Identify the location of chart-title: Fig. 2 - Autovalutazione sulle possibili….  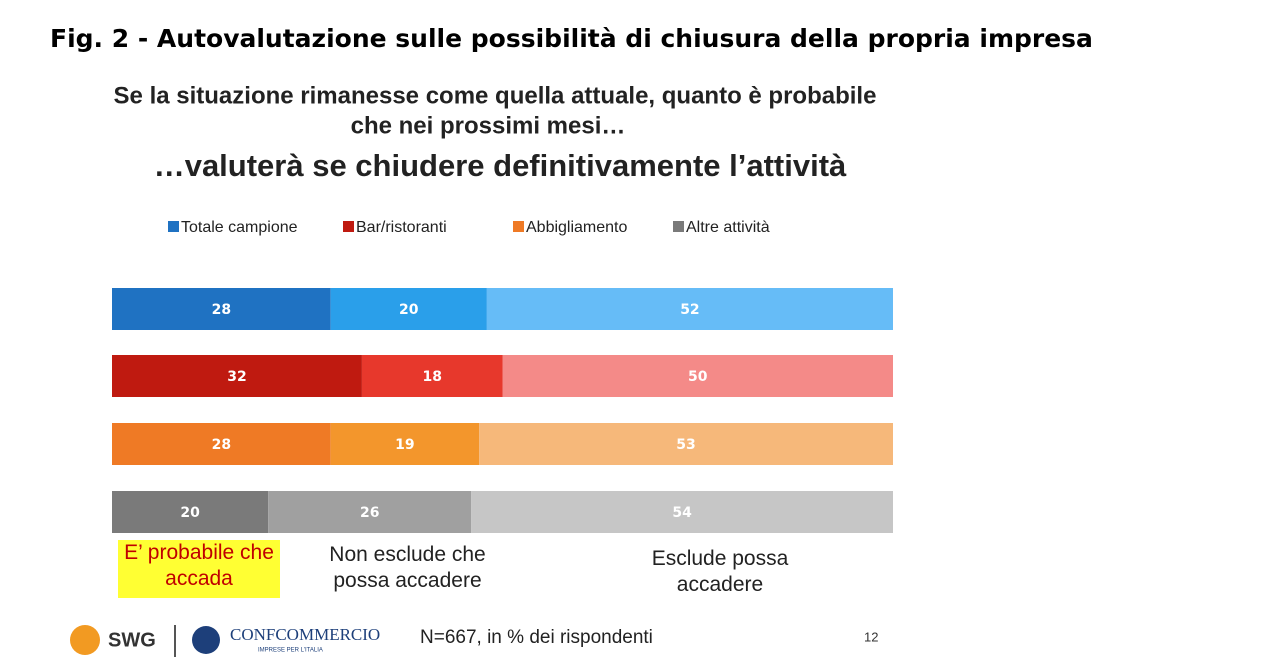
(571, 38).